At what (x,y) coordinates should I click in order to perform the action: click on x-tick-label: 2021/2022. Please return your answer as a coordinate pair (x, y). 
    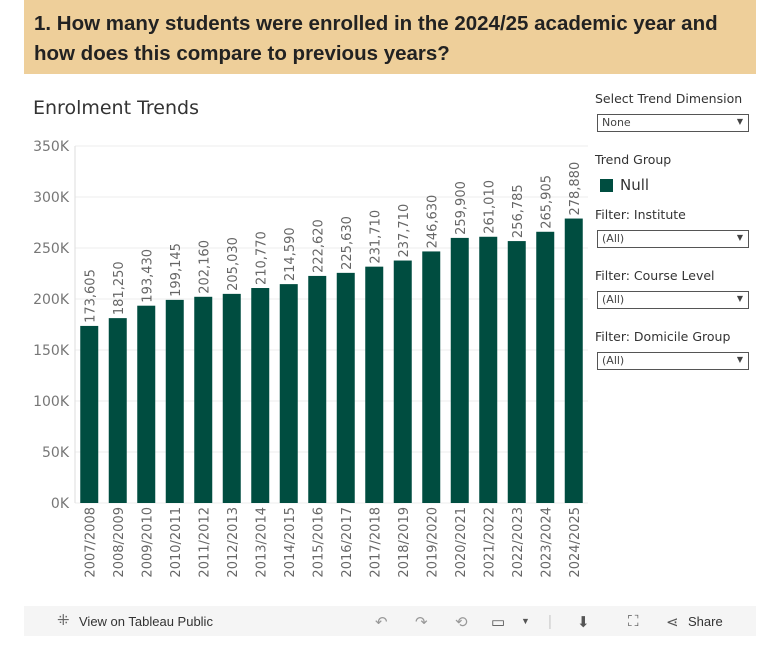
    Looking at the image, I should click on (489, 542).